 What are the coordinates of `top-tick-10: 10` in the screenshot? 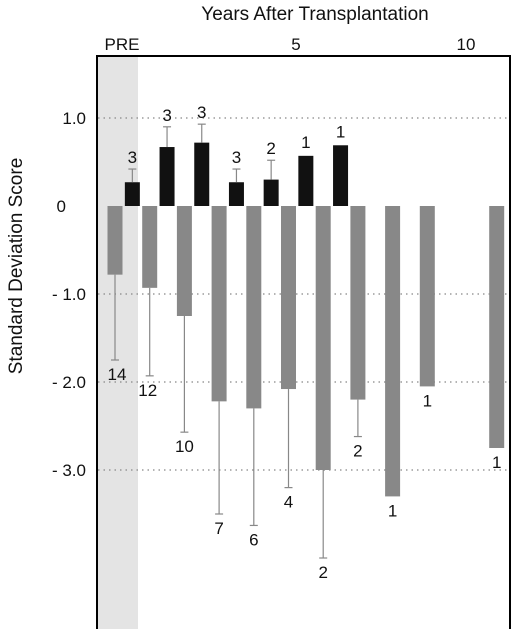 It's located at (466, 44).